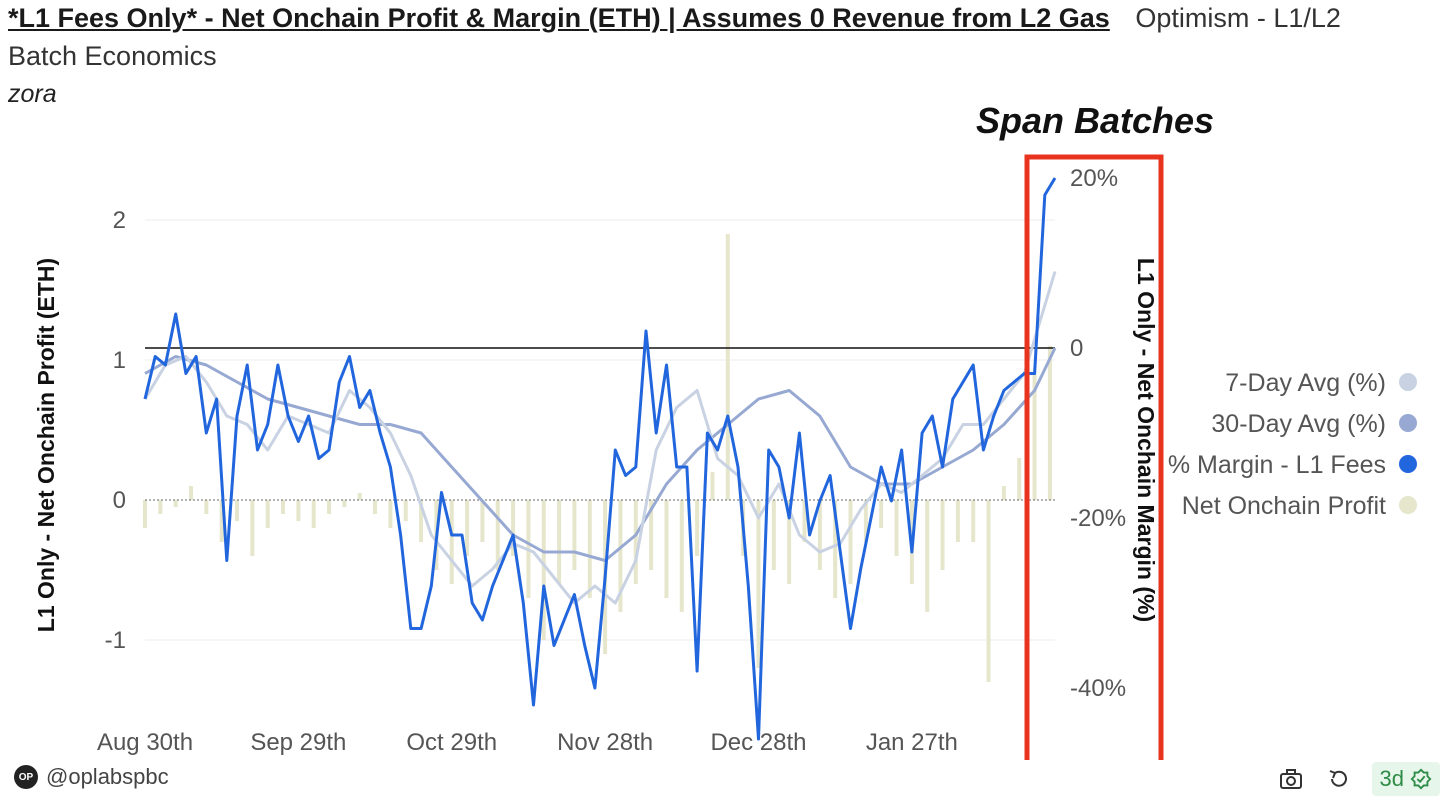 This screenshot has height=806, width=1452. I want to click on chart-subtitle: Optimism - L1/L2, so click(1238, 18).